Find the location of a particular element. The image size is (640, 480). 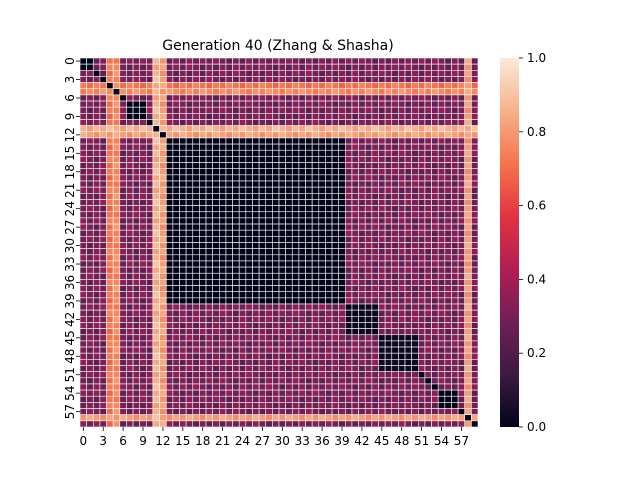

colorbar-tick-label: 0.4 is located at coordinates (536, 279).